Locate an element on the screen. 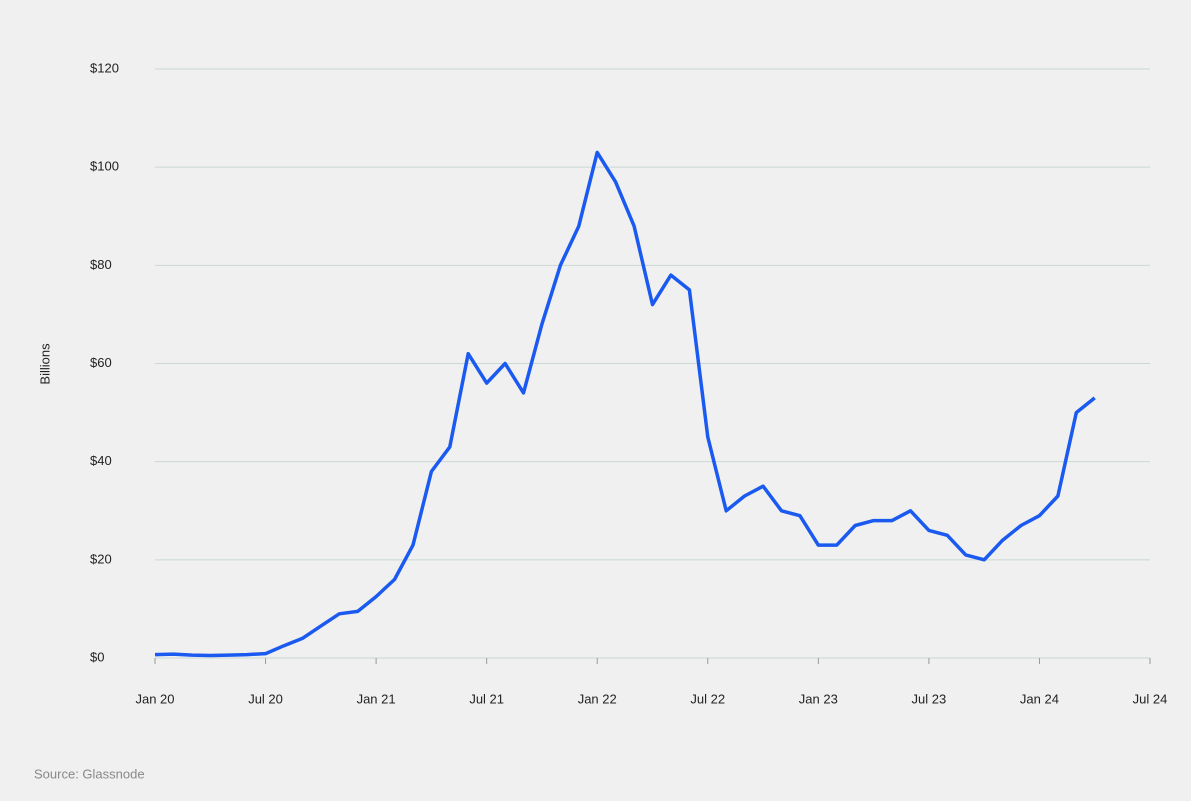  y-tick-label: $0 is located at coordinates (97, 656).